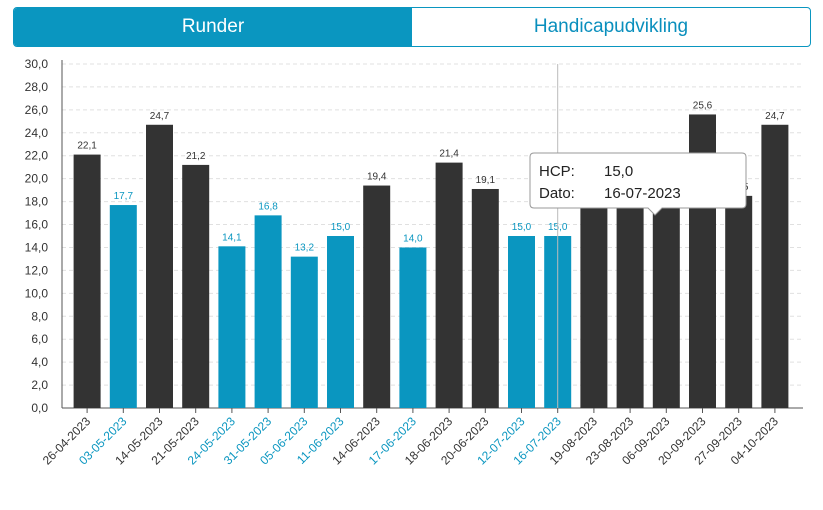  What do you see at coordinates (642, 193) in the screenshot?
I see `tooltip-value: 16-07-2023` at bounding box center [642, 193].